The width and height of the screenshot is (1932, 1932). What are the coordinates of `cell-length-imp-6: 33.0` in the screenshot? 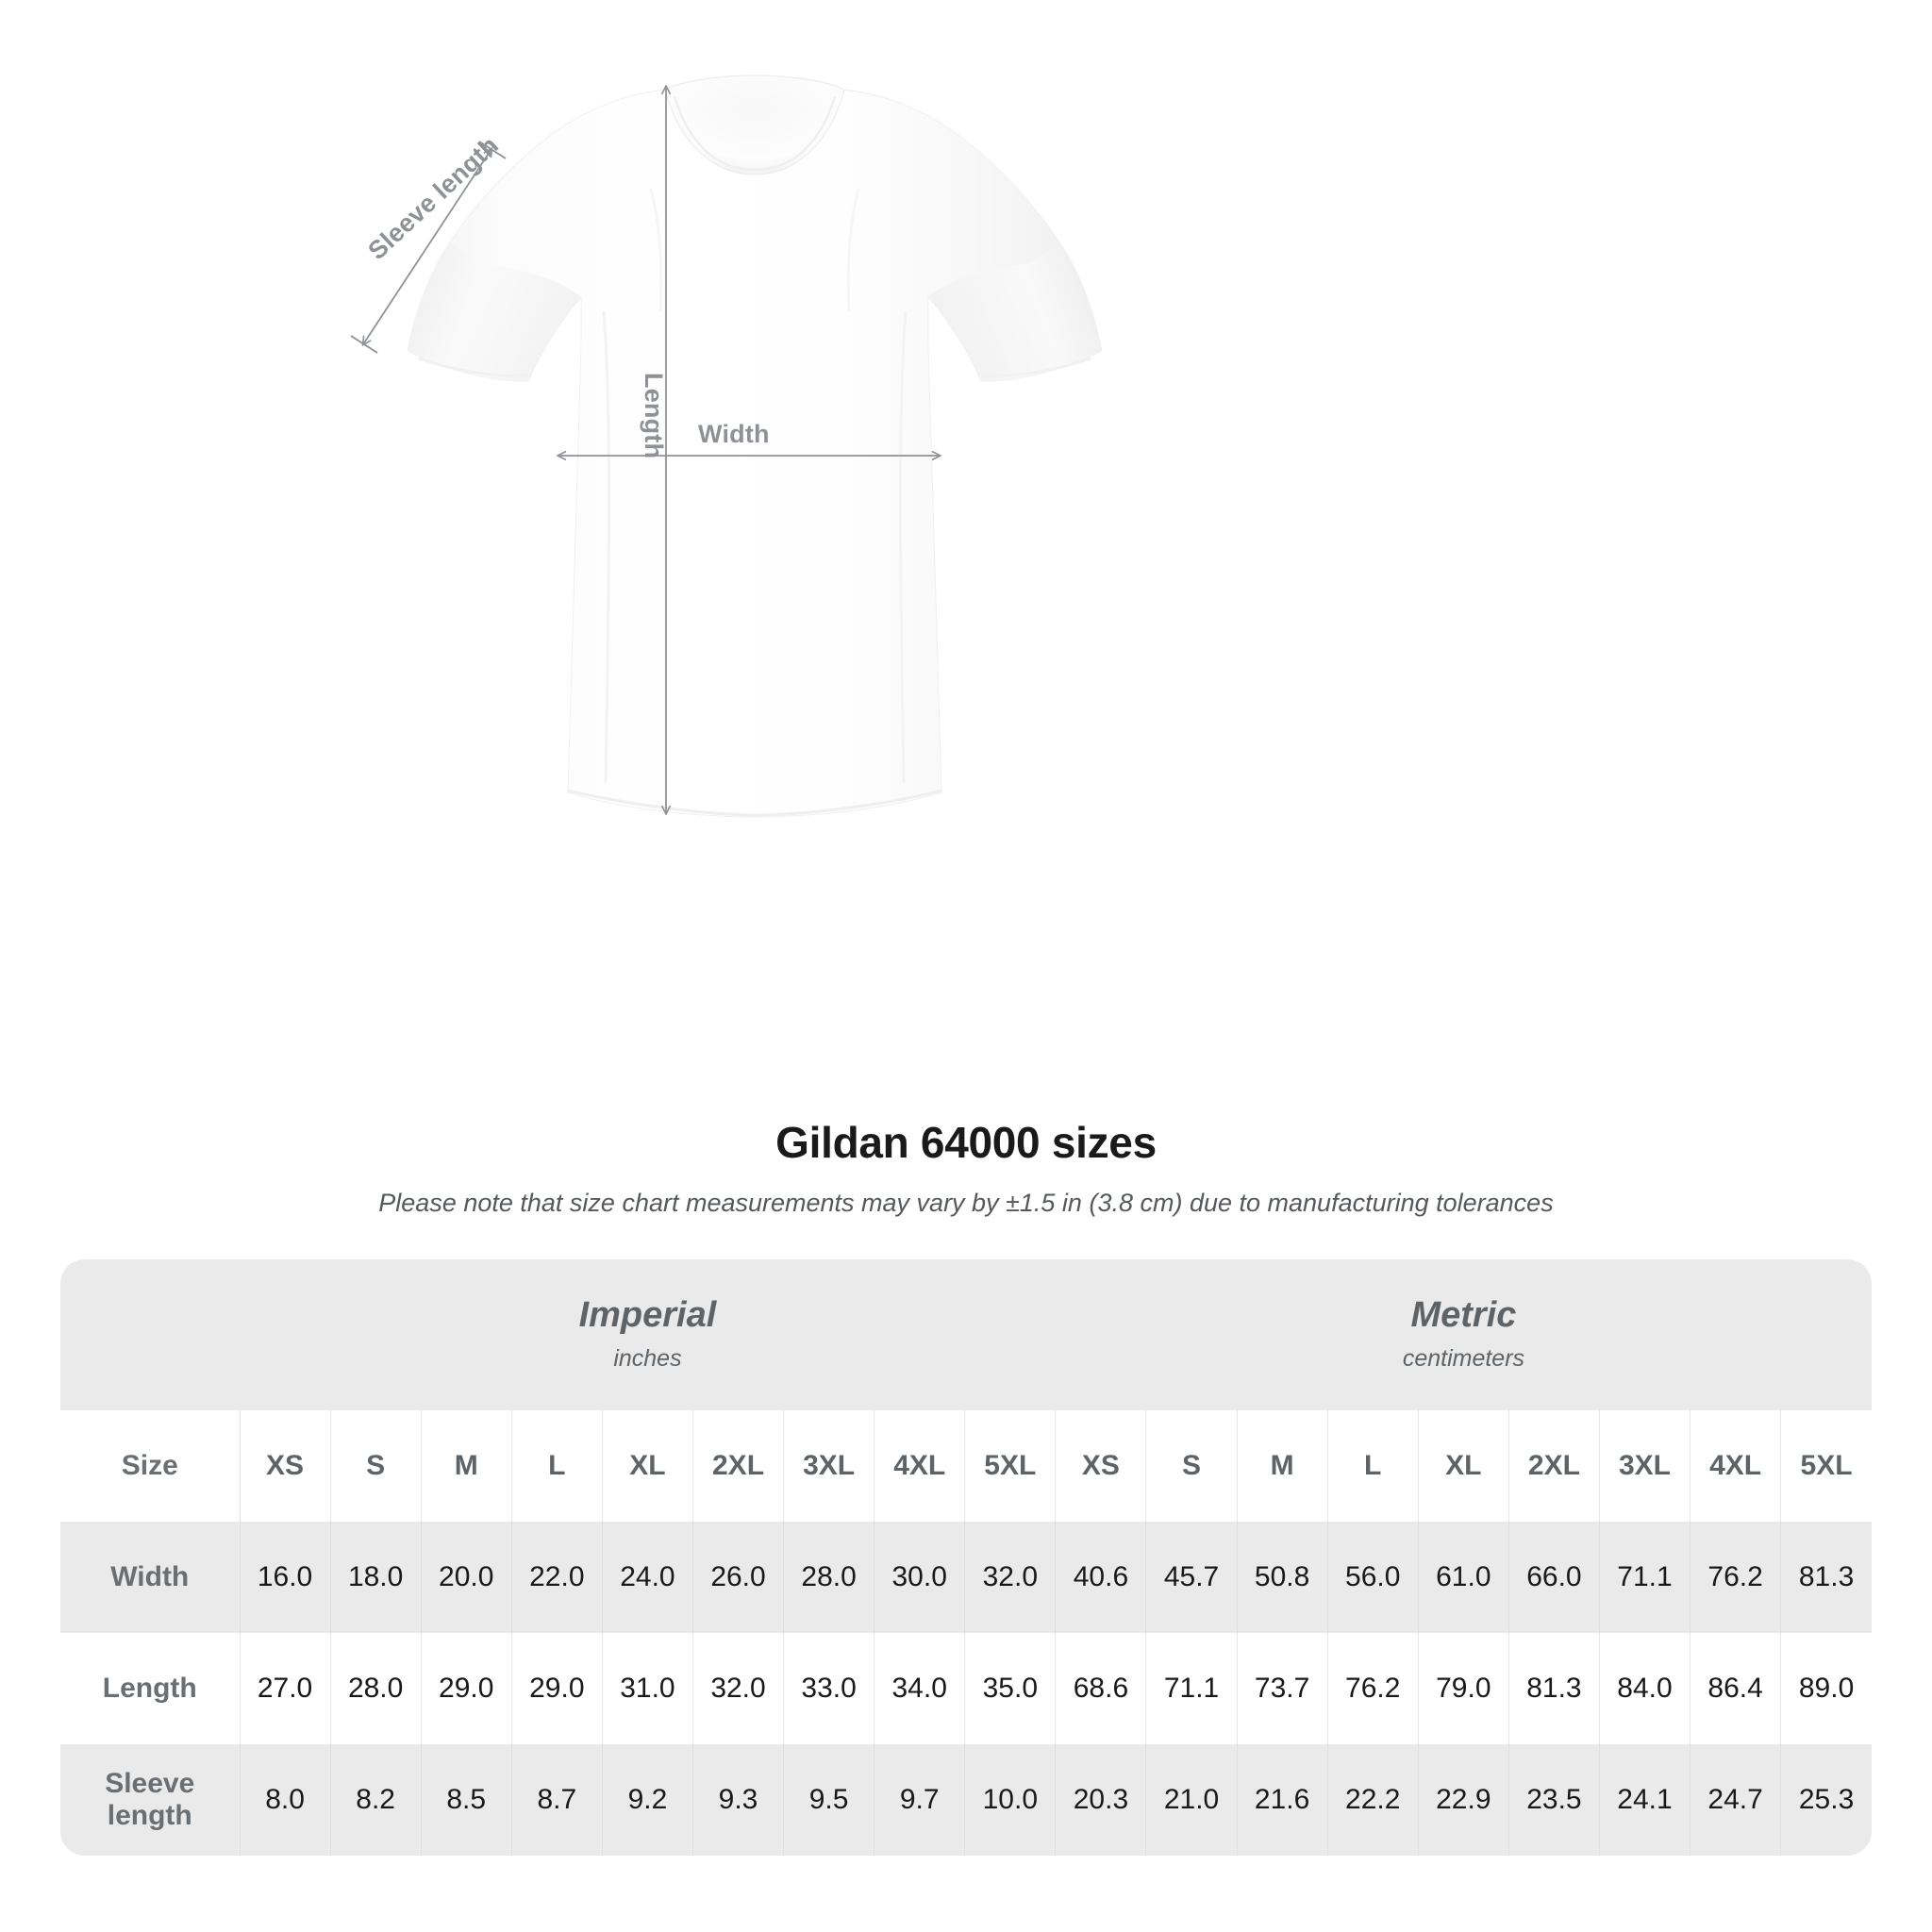 It's located at (829, 1689).